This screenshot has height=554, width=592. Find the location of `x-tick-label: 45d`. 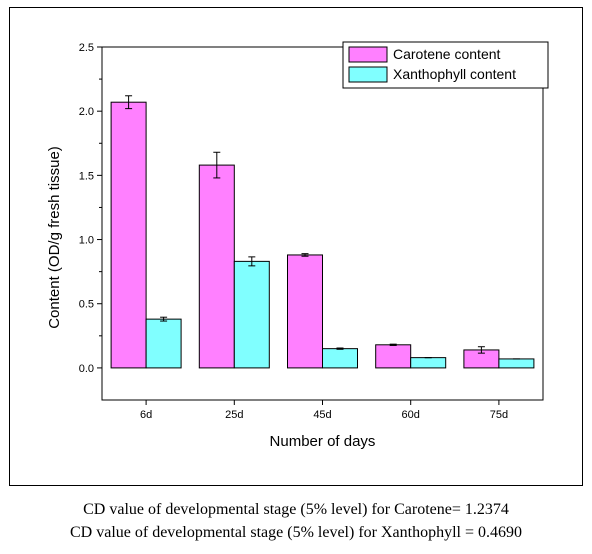

x-tick-label: 45d is located at coordinates (322, 415).